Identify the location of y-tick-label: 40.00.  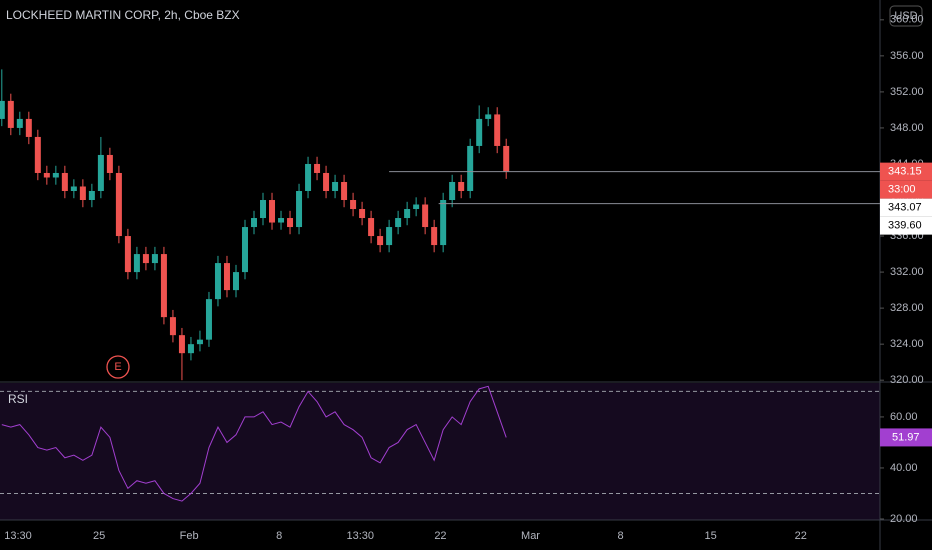
(904, 468).